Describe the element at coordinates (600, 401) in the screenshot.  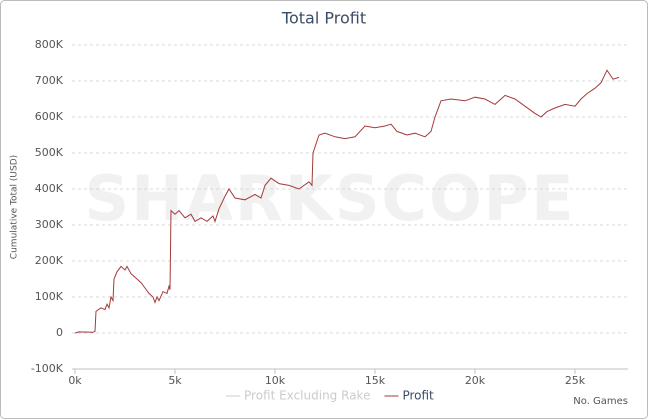
I see `x-axis-label: No. Games` at that location.